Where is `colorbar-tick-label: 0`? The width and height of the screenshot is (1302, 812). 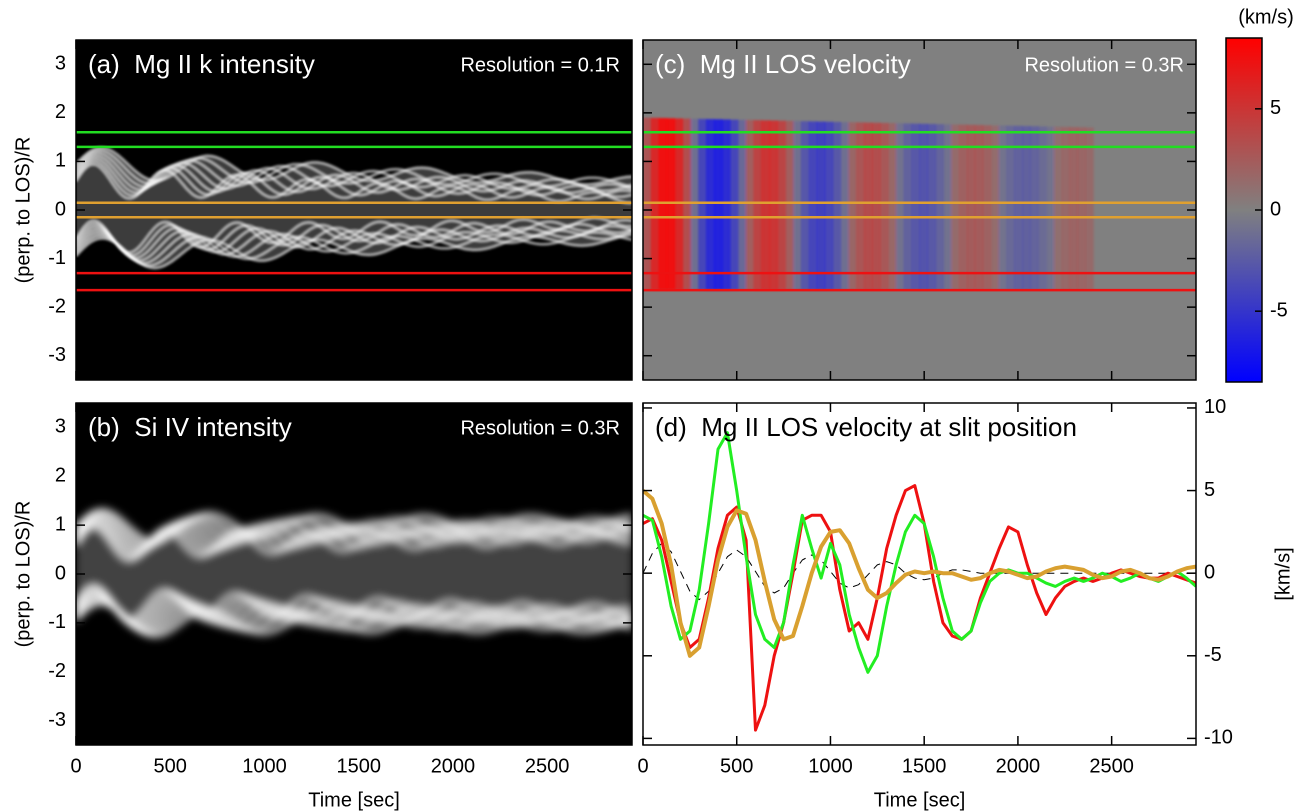 colorbar-tick-label: 0 is located at coordinates (1275, 209).